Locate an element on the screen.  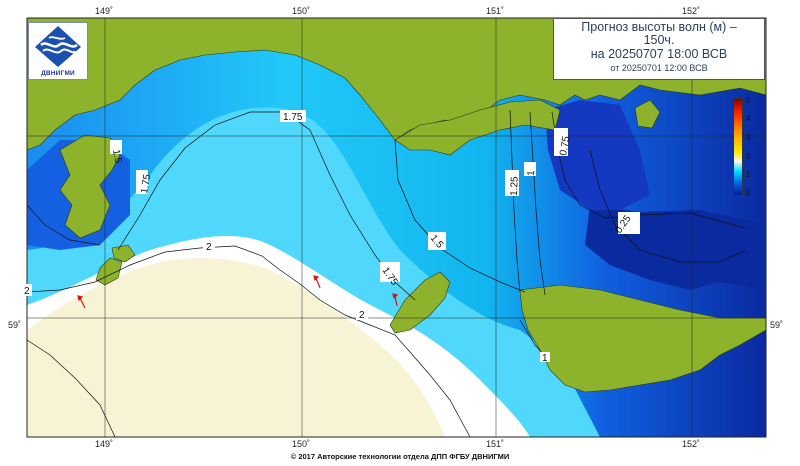
colorbar-gradient is located at coordinates (738, 147).